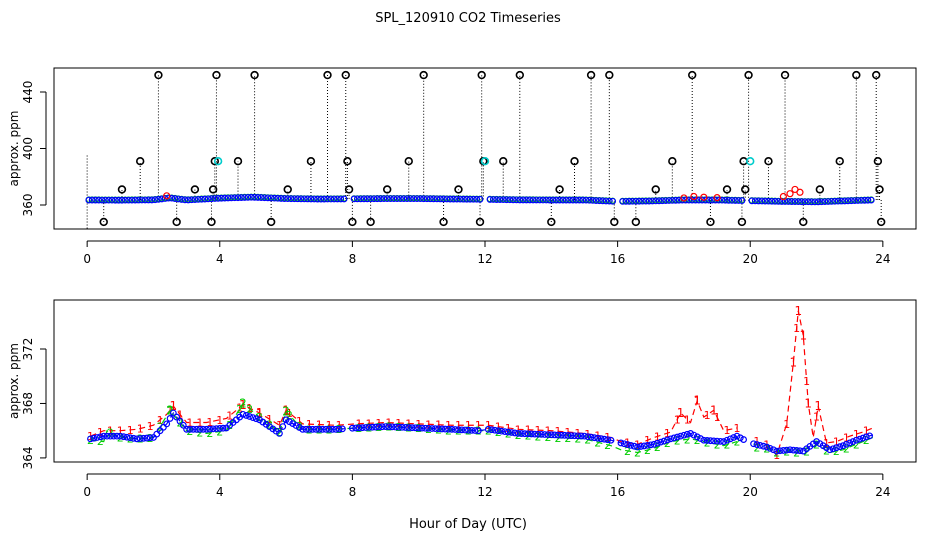  Describe the element at coordinates (617, 492) in the screenshot. I see `bottom-x-tick-label: 16` at that location.